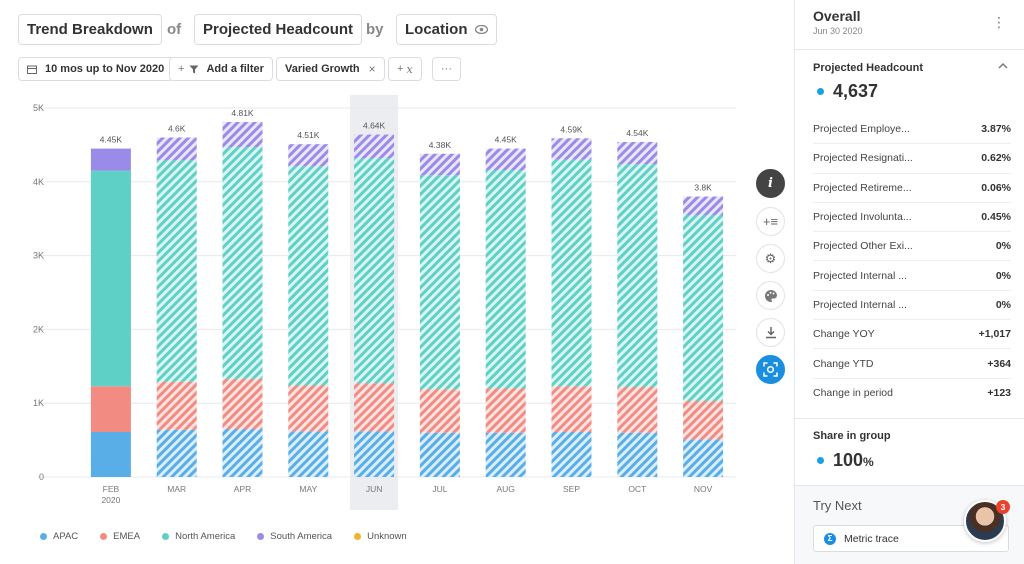 The image size is (1024, 564). I want to click on breakdown-type-selector: Trend Breakdown, so click(90, 29).